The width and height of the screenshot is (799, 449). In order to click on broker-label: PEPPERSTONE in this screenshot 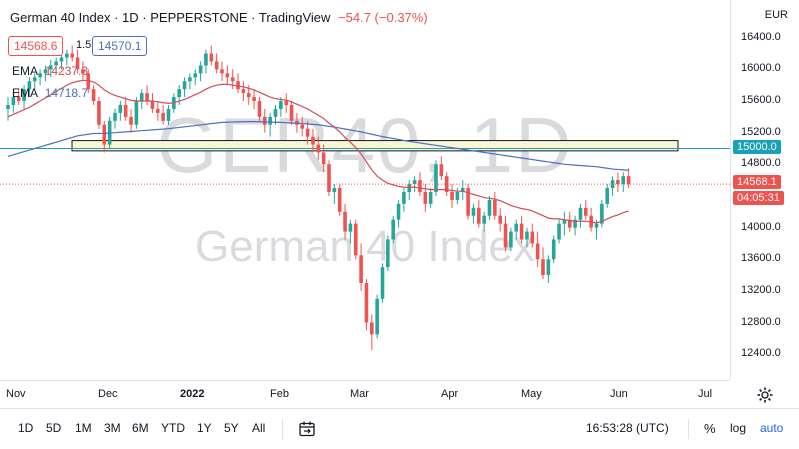, I will do `click(199, 17)`.